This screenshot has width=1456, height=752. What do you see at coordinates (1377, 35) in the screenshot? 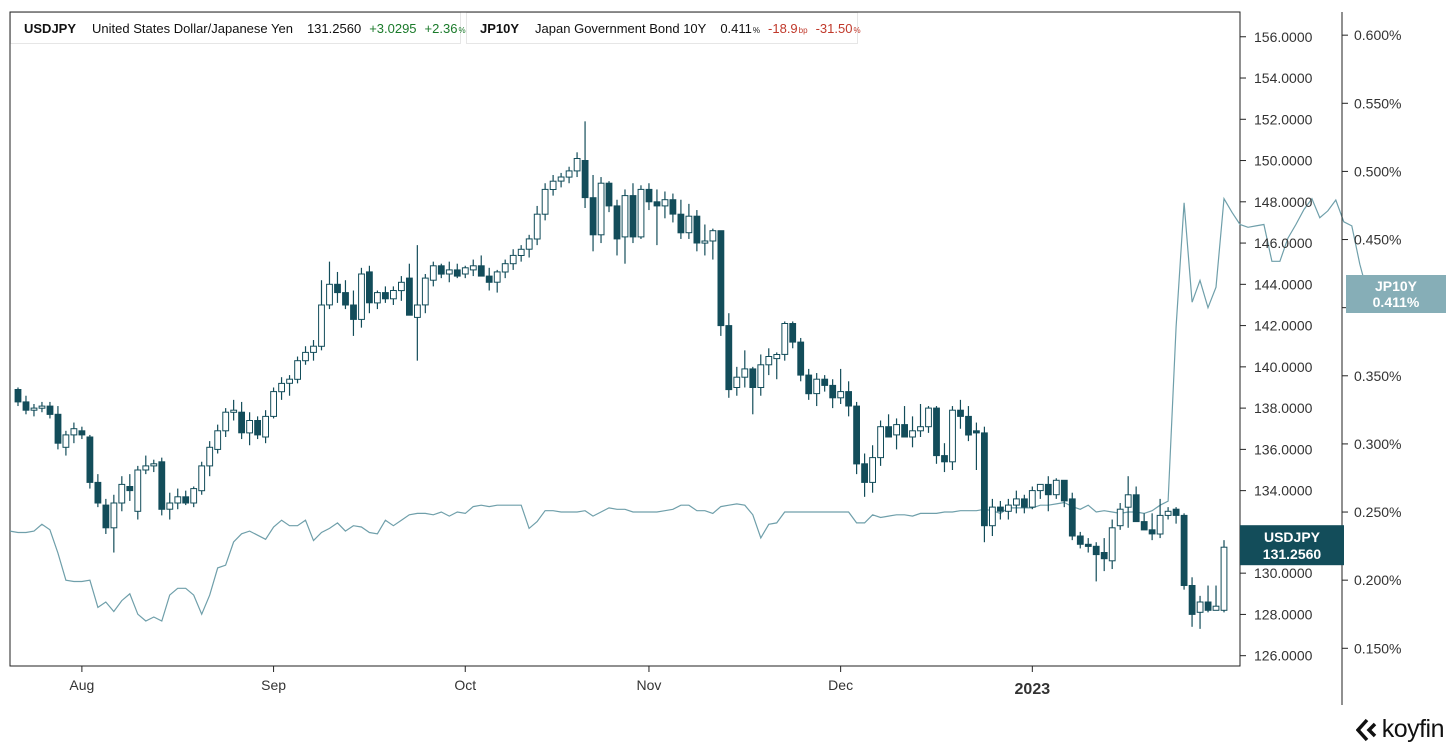
I see `jp10y-axis-label: 0.600%` at bounding box center [1377, 35].